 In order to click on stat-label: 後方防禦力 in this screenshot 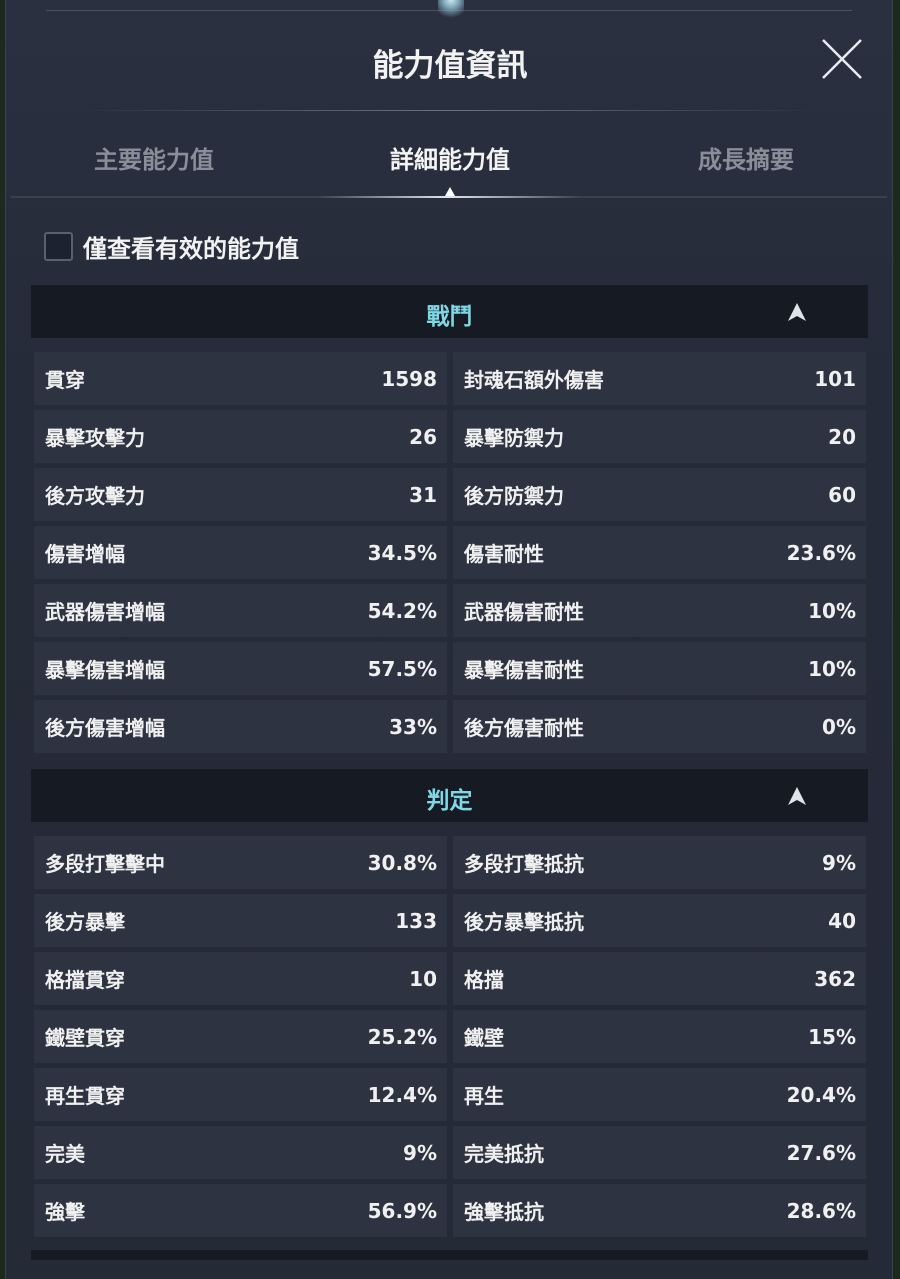, I will do `click(514, 496)`.